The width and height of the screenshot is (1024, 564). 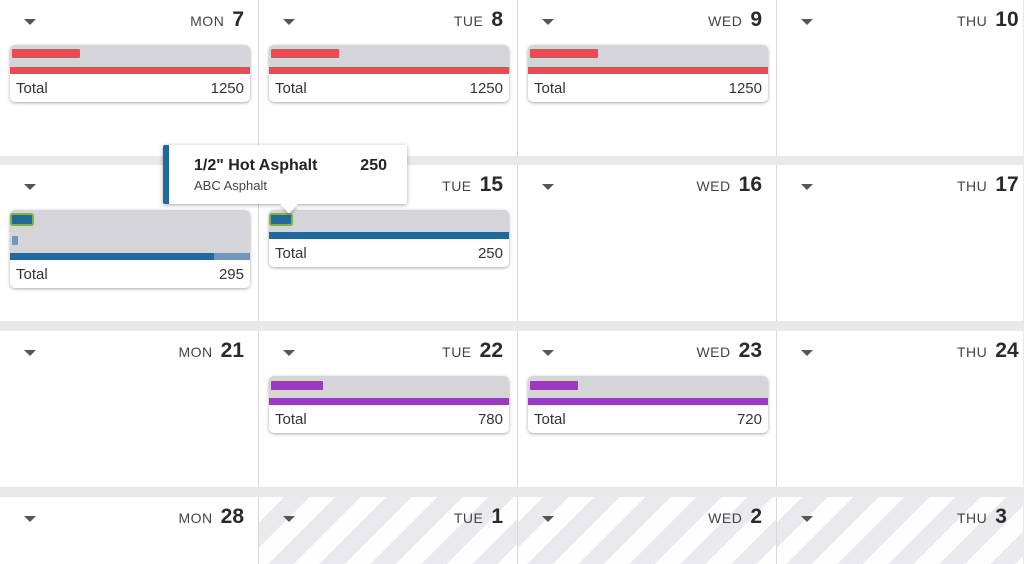 I want to click on day-cell-tue-15: TUE 15 Total 250, so click(x=388, y=243).